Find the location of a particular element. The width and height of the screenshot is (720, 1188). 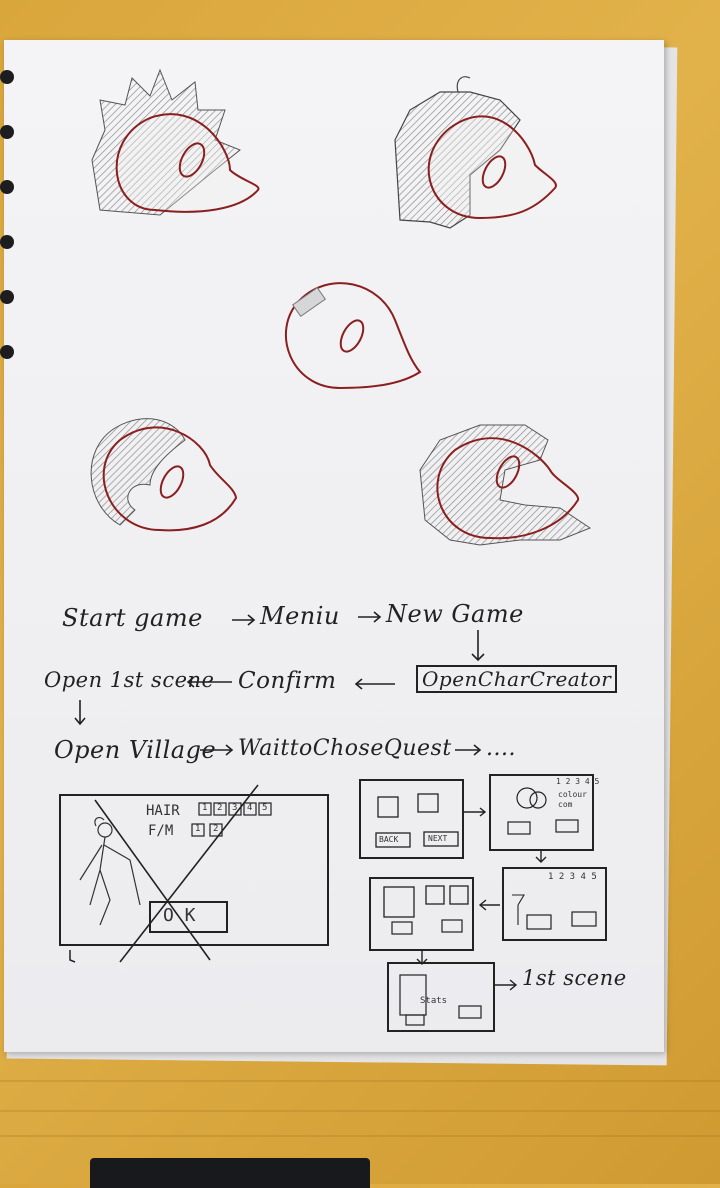

flow-arrows is located at coordinates (279, 683).